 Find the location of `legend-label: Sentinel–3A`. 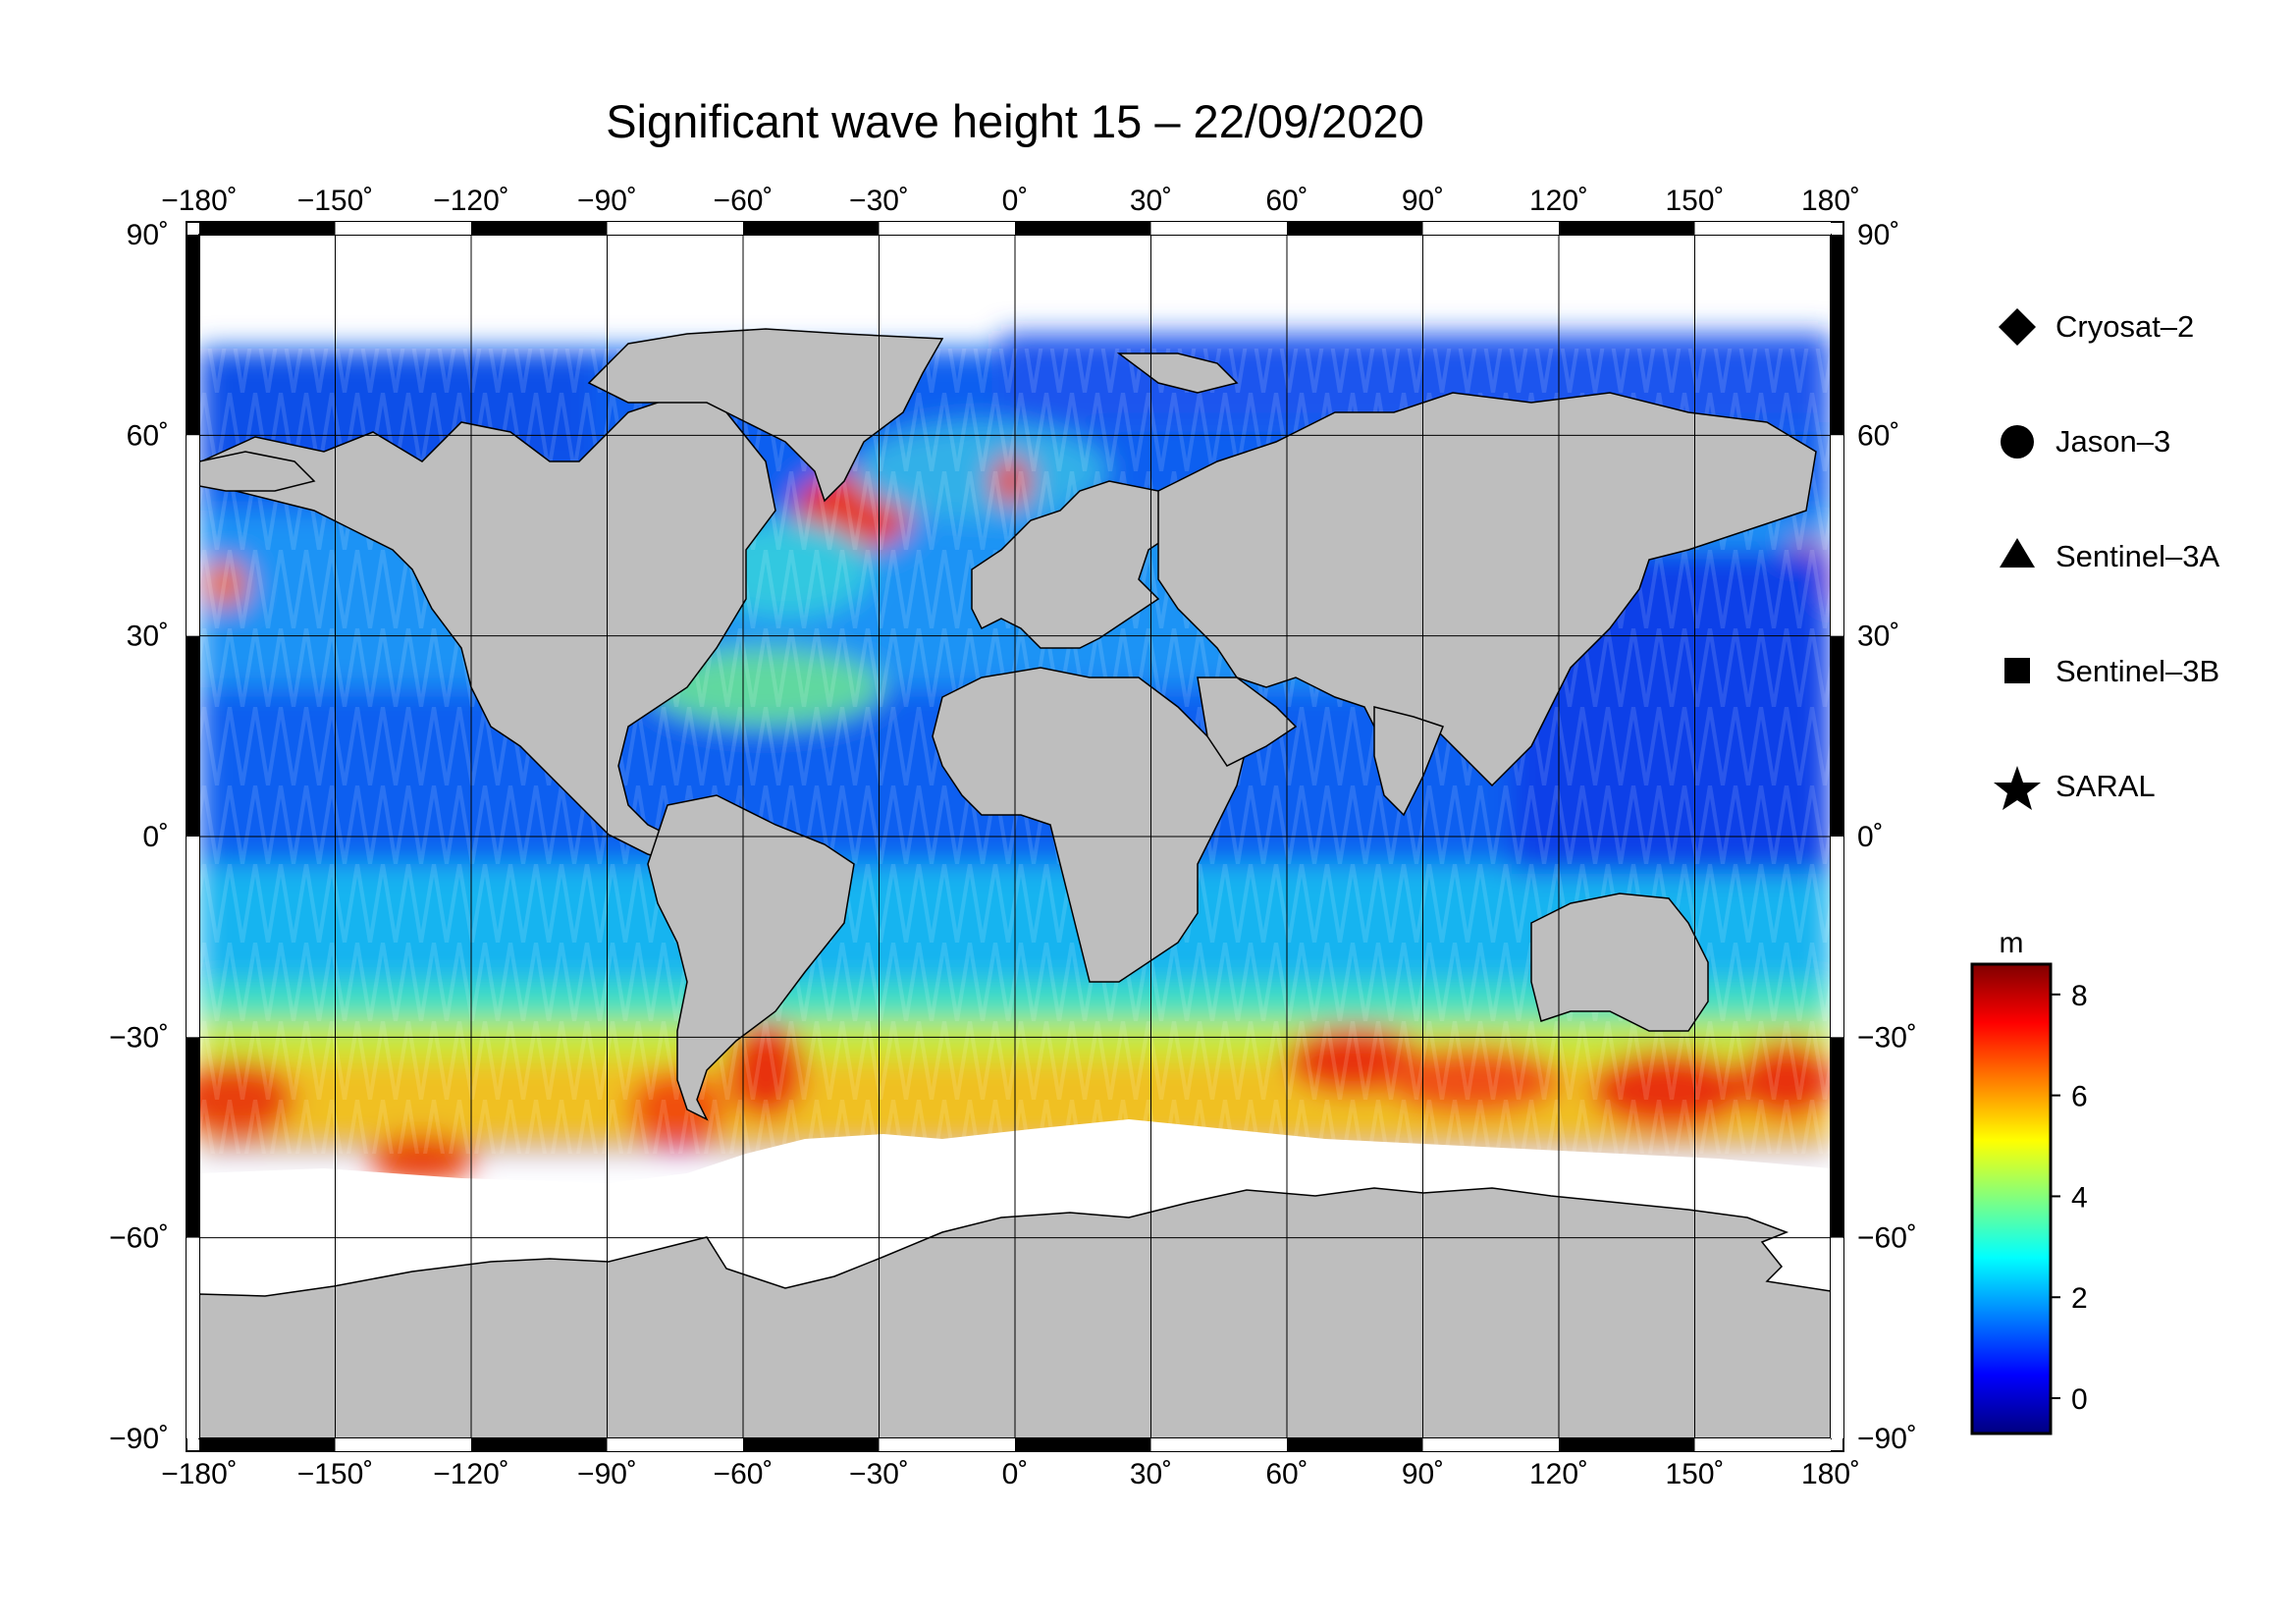

legend-label: Sentinel–3A is located at coordinates (2138, 556).